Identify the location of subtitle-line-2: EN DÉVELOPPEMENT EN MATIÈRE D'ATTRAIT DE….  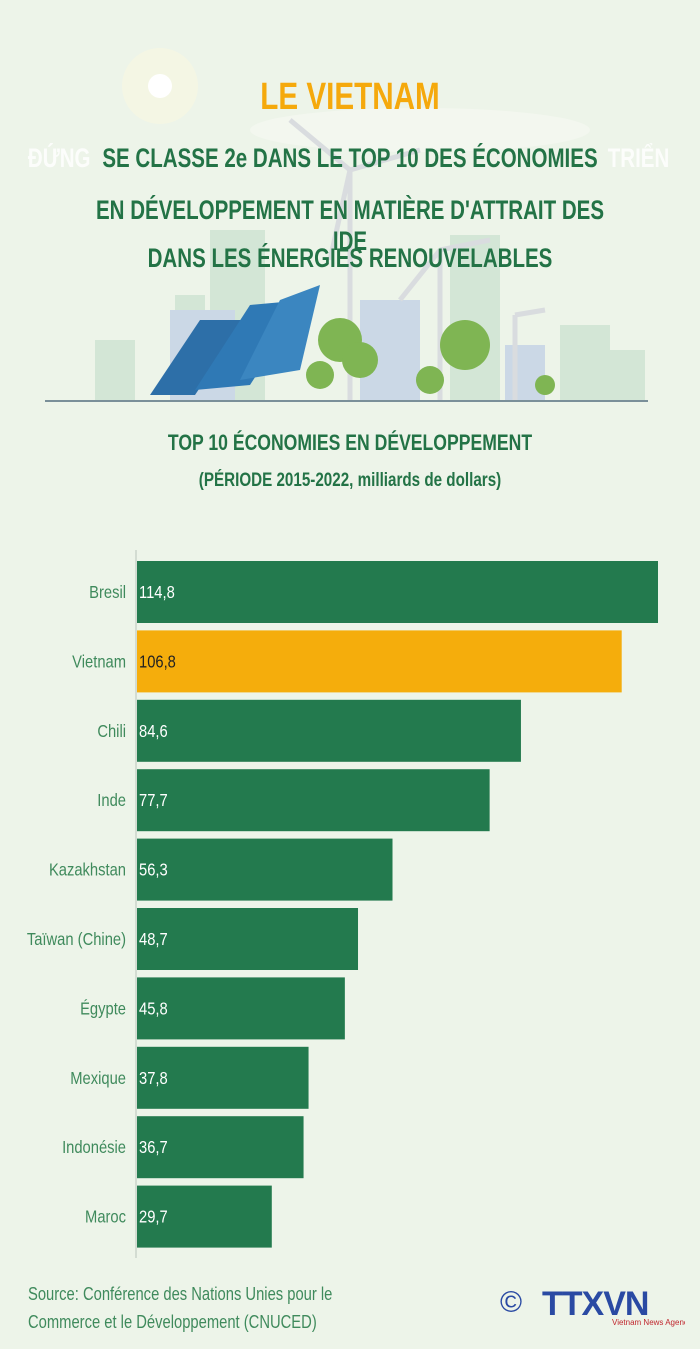
(350, 225).